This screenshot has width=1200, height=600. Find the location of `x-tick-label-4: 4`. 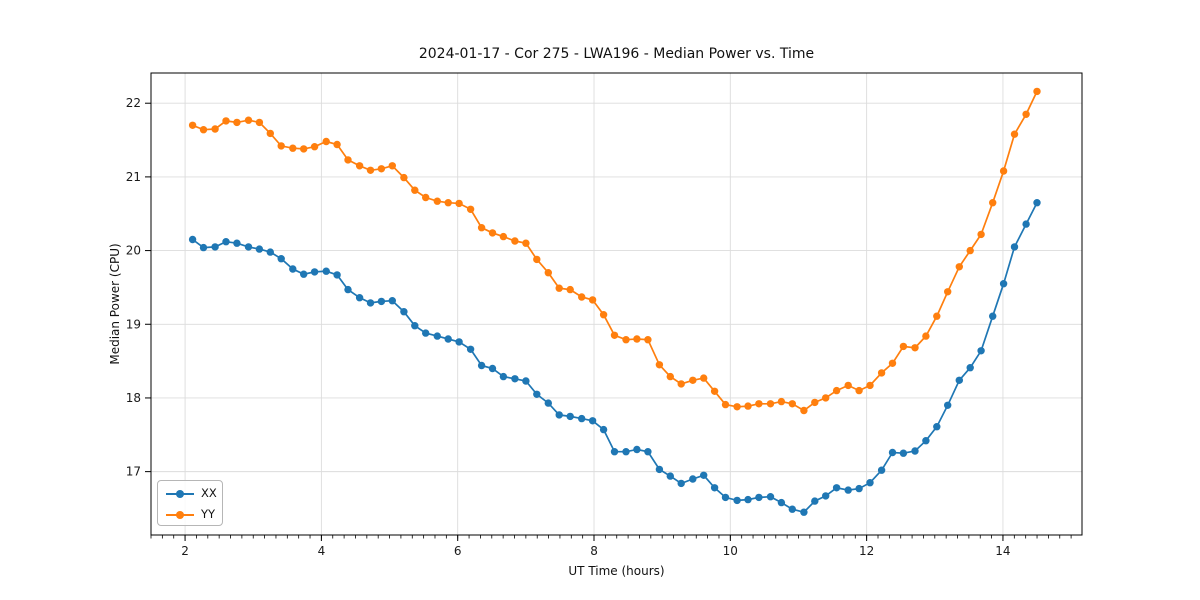

x-tick-label-4: 4 is located at coordinates (322, 551).